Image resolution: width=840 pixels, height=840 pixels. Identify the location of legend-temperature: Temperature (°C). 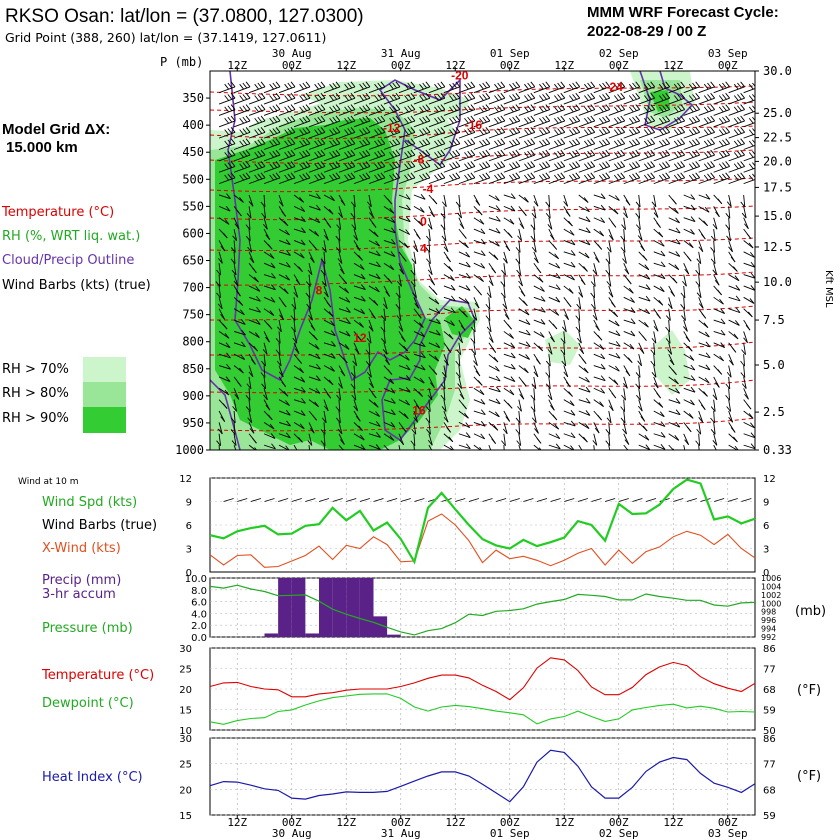
(57, 212).